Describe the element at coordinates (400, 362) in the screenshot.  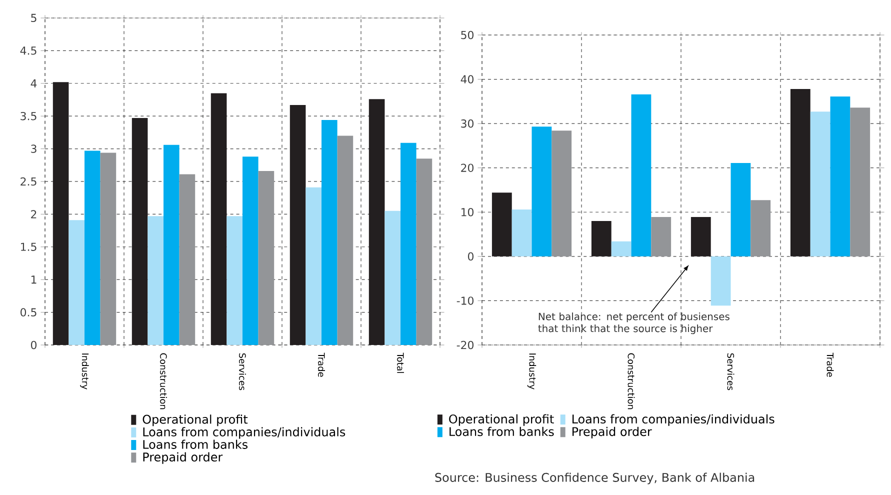
I see `x-tick-label: Total` at that location.